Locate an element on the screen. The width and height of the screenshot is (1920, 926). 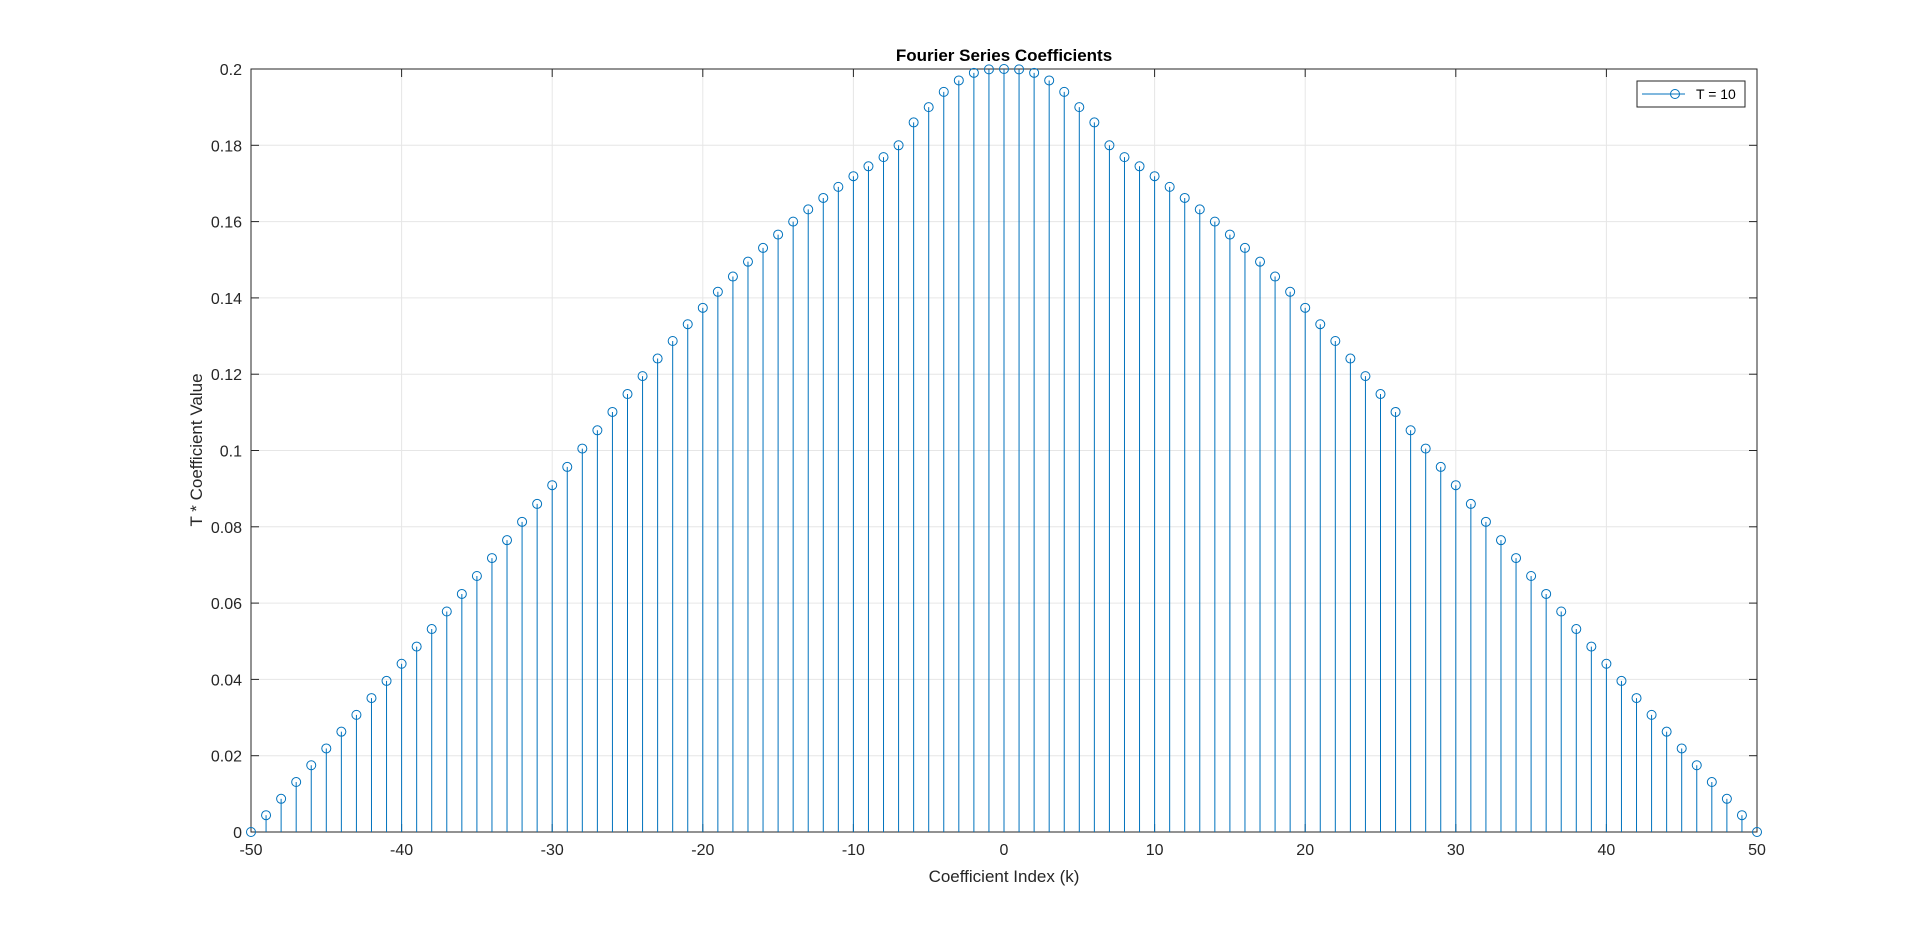
legend-entry-label: T = 10 is located at coordinates (1716, 94).